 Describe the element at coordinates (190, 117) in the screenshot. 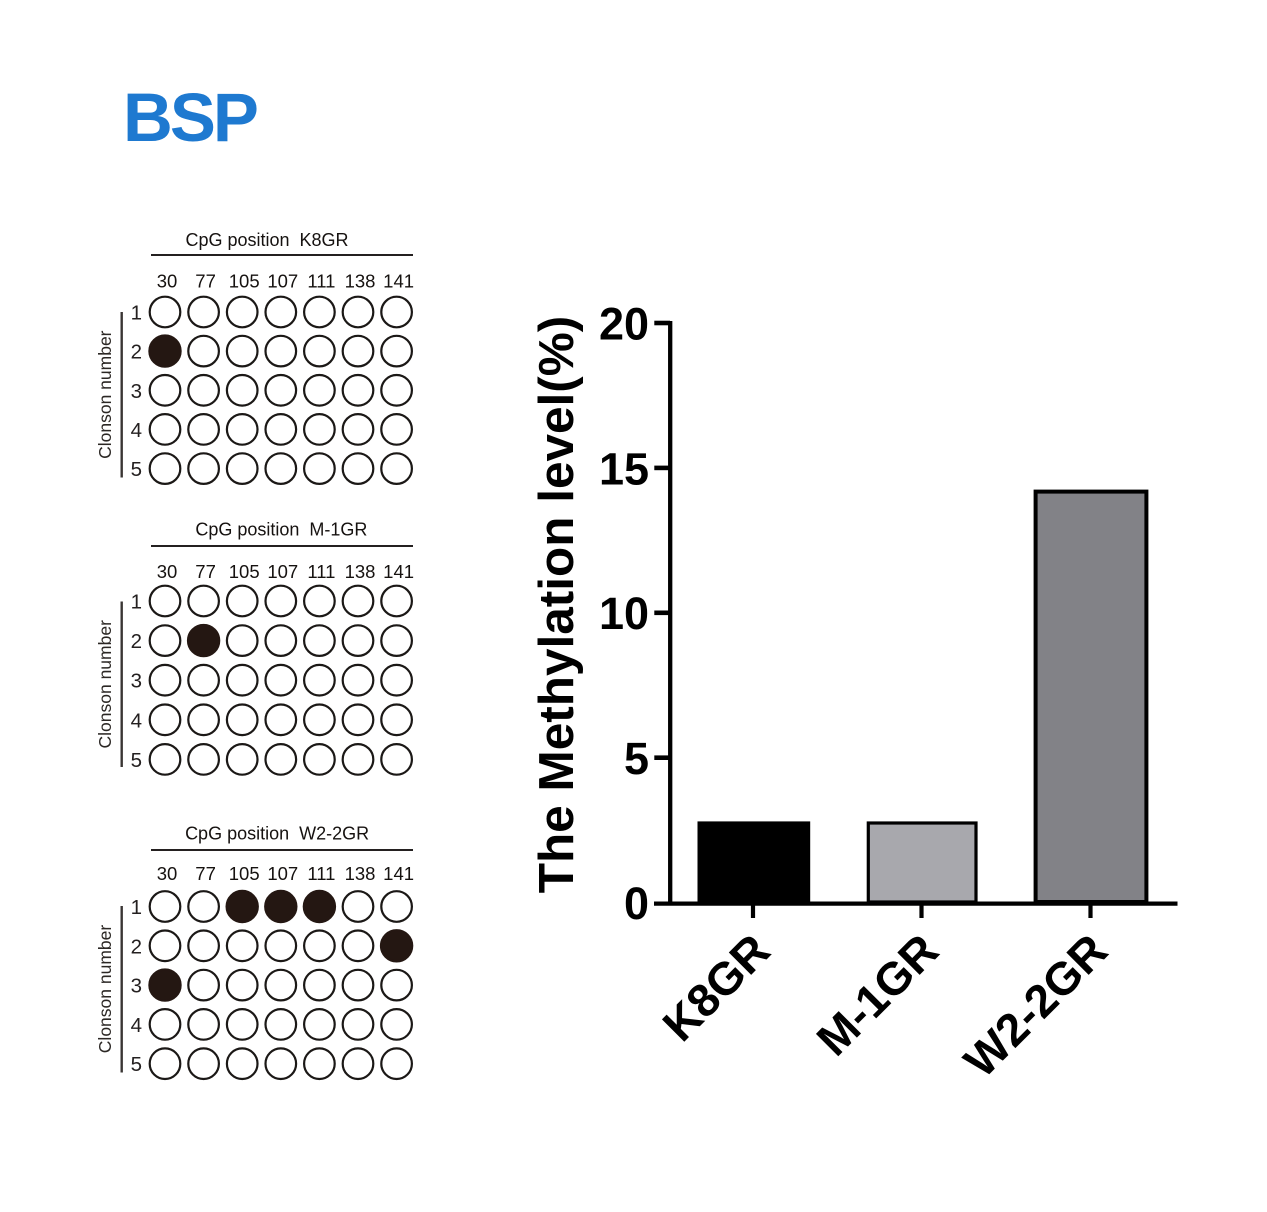

I see `svg-text: BSP` at that location.